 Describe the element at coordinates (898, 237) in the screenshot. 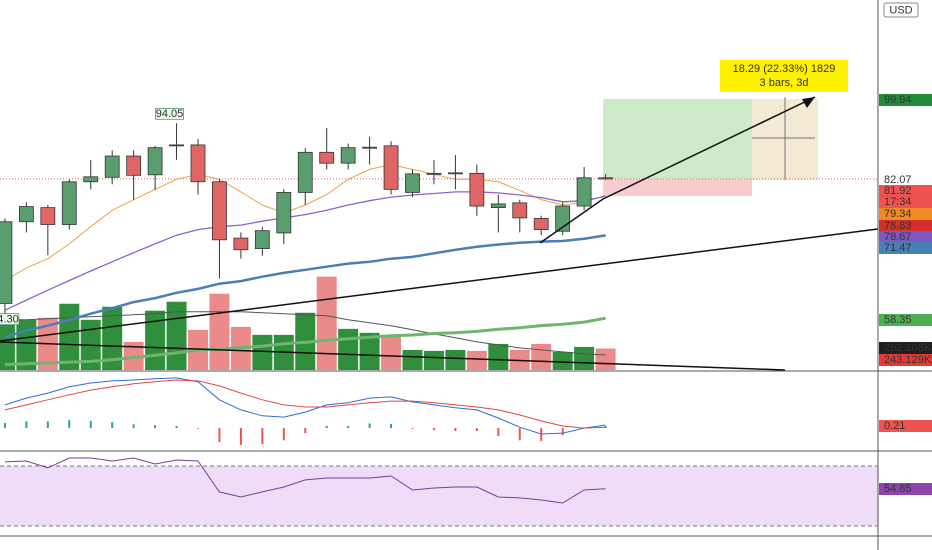

I see `price-tag-label: 78.67` at that location.